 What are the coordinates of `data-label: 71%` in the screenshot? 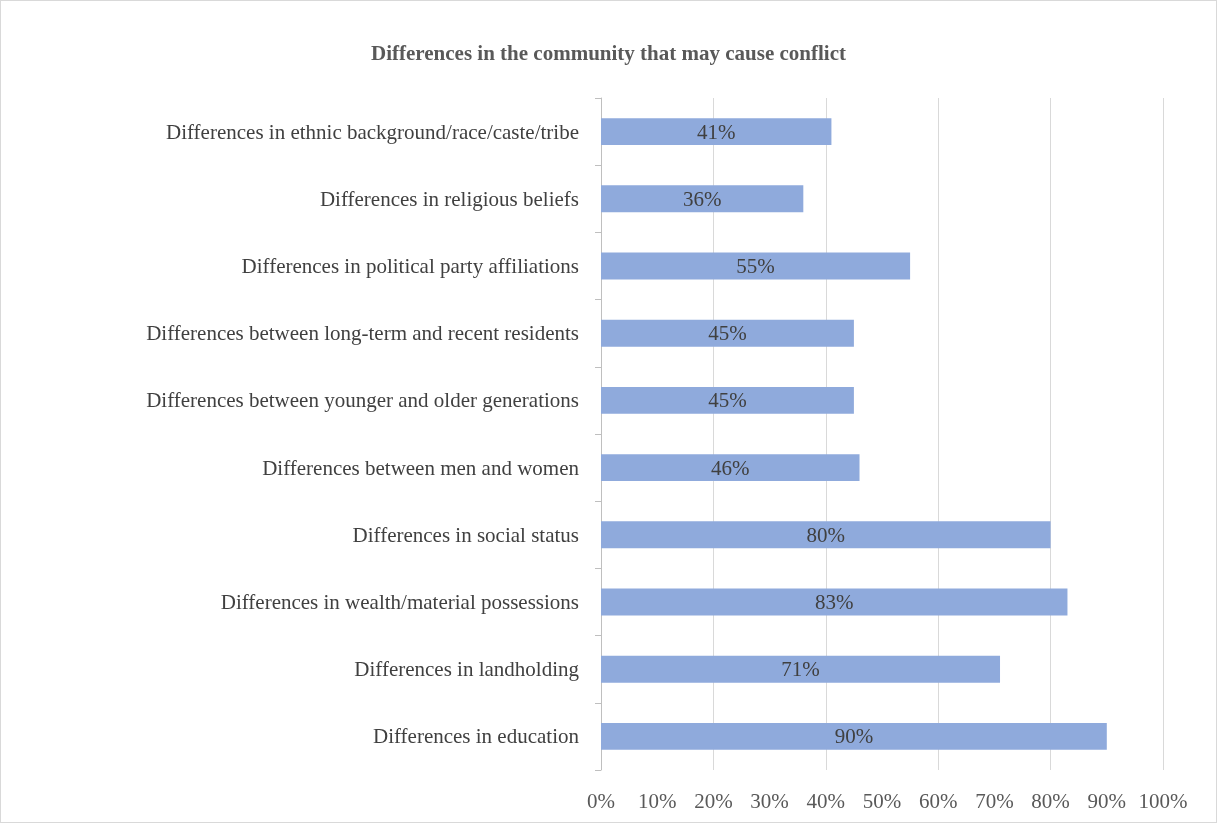 It's located at (800, 669).